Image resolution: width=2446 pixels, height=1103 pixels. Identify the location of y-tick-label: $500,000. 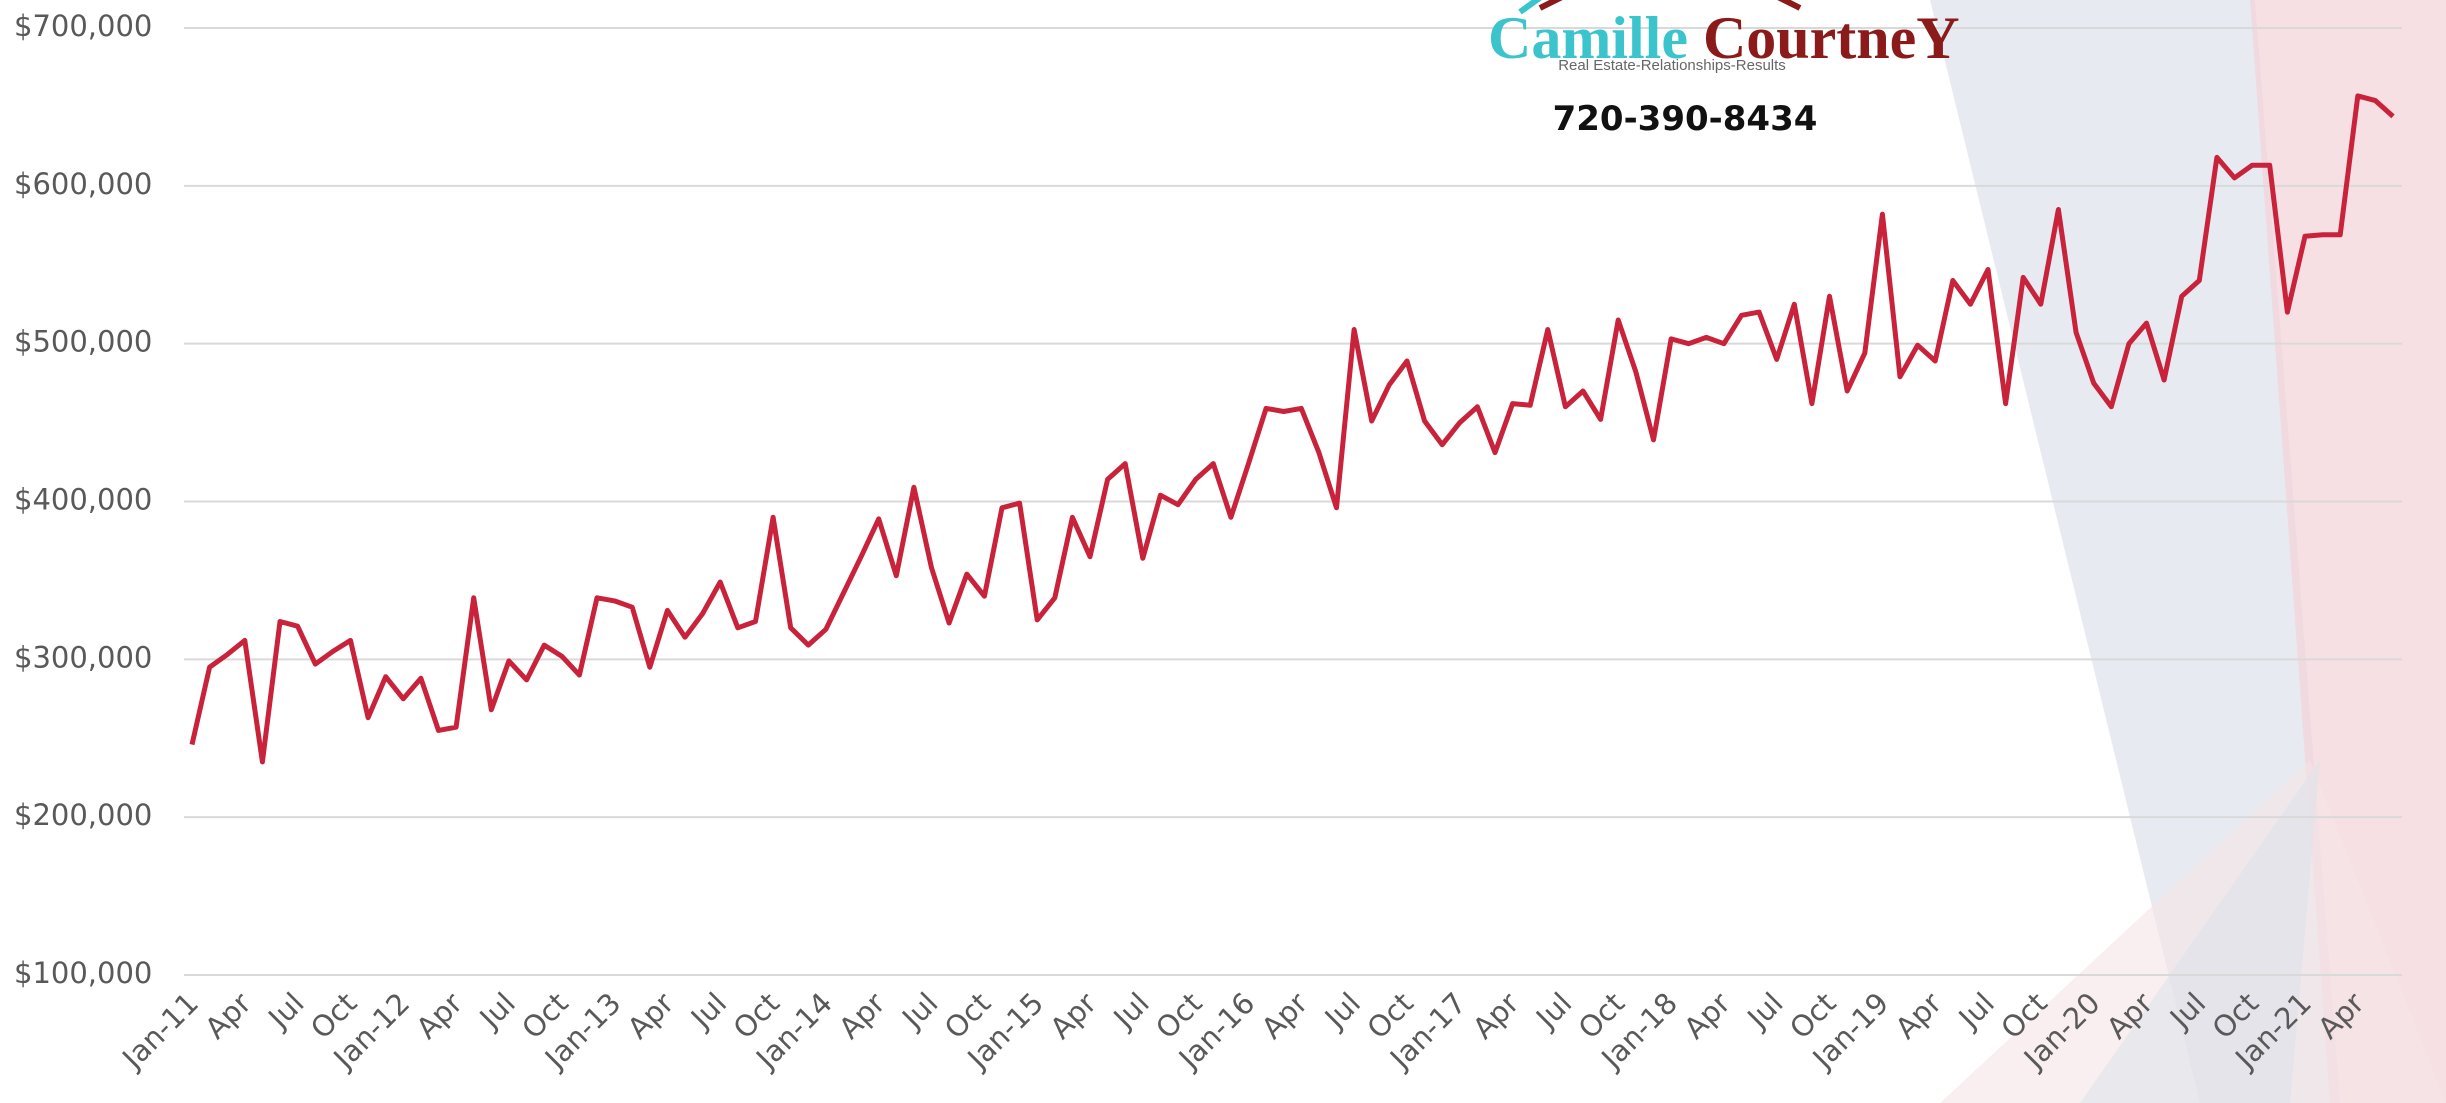
(83, 342).